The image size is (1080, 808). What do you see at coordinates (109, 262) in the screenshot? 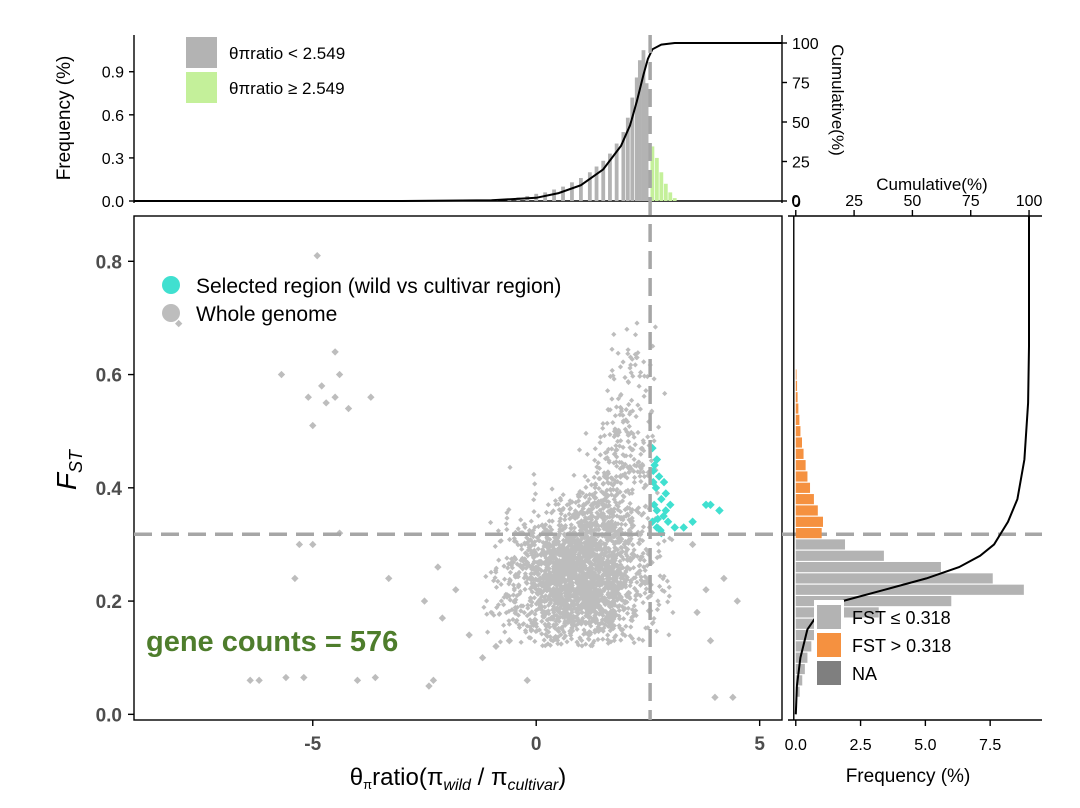
I see `scatter-y-tick-label: 0.8` at bounding box center [109, 262].